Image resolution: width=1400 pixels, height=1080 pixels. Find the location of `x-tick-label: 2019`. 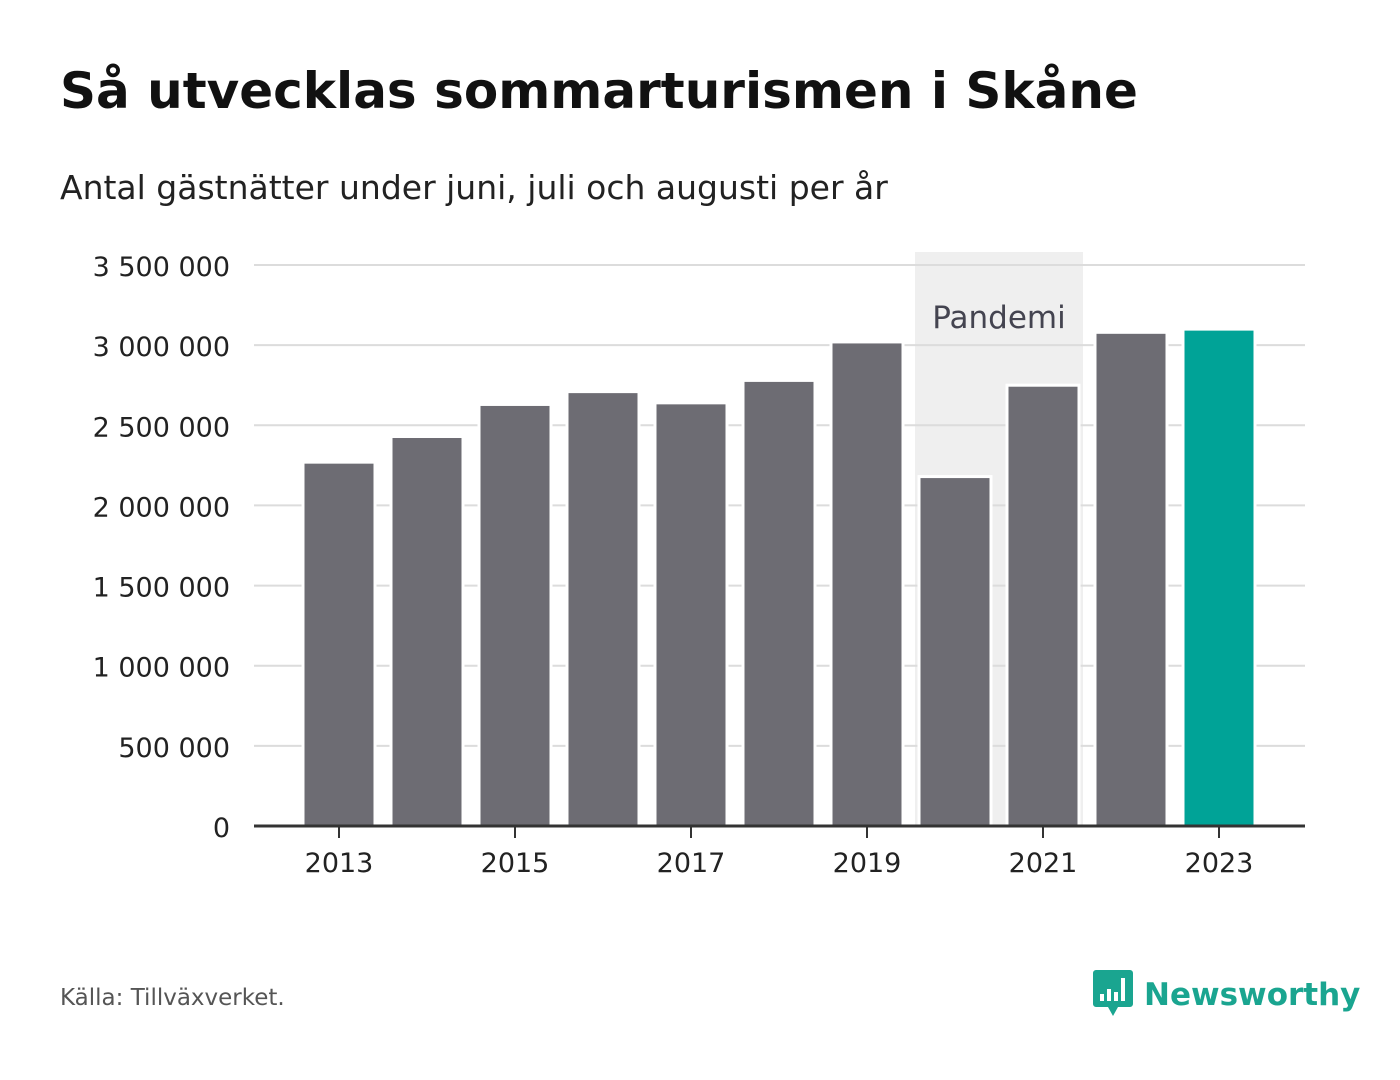

x-tick-label: 2019 is located at coordinates (867, 863).